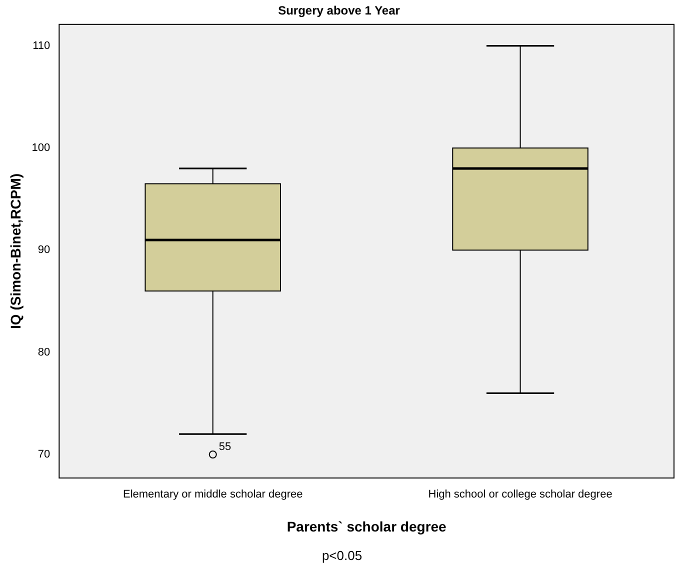 This screenshot has width=684, height=574. Describe the element at coordinates (41, 148) in the screenshot. I see `y-tick-label: 100` at that location.